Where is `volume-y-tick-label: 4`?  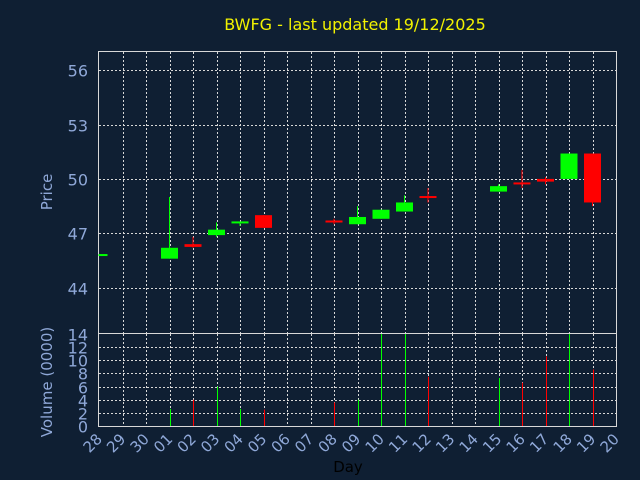 volume-y-tick-label: 4 is located at coordinates (83, 401).